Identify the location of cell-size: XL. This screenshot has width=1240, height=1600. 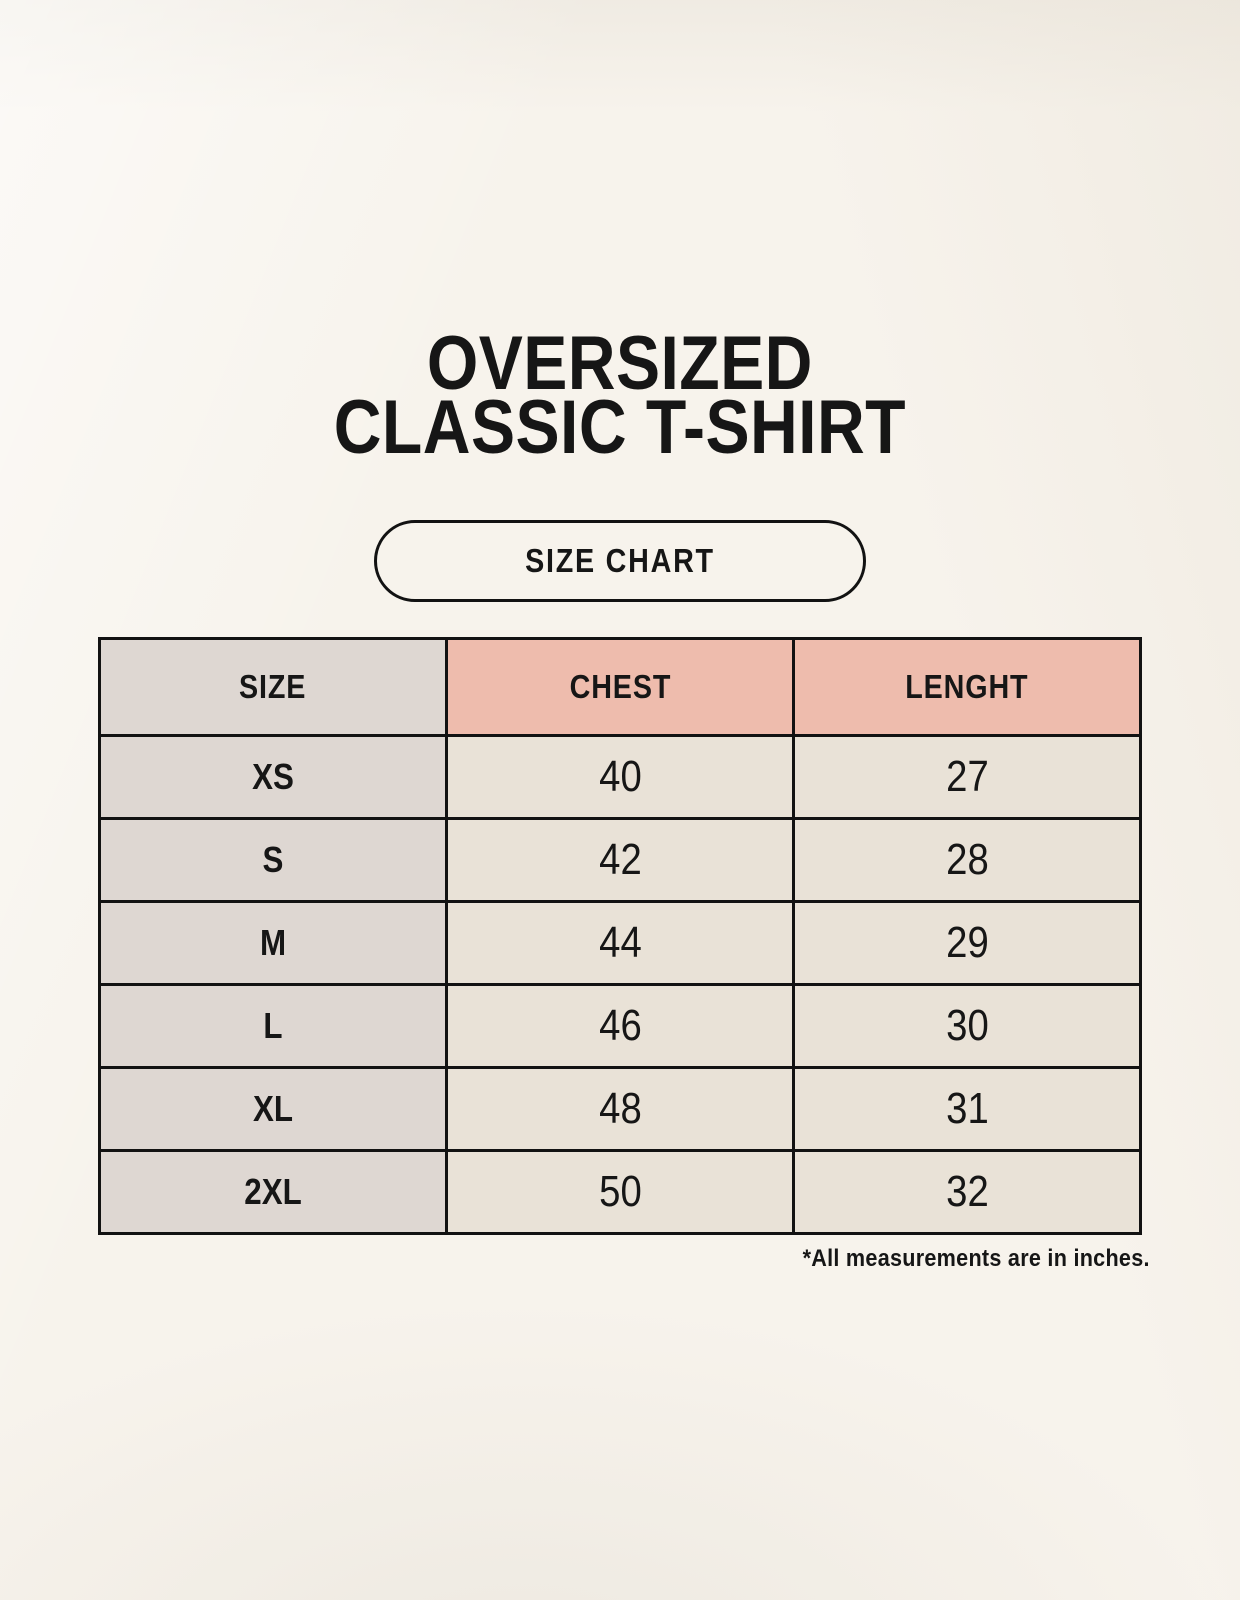
(273, 1109).